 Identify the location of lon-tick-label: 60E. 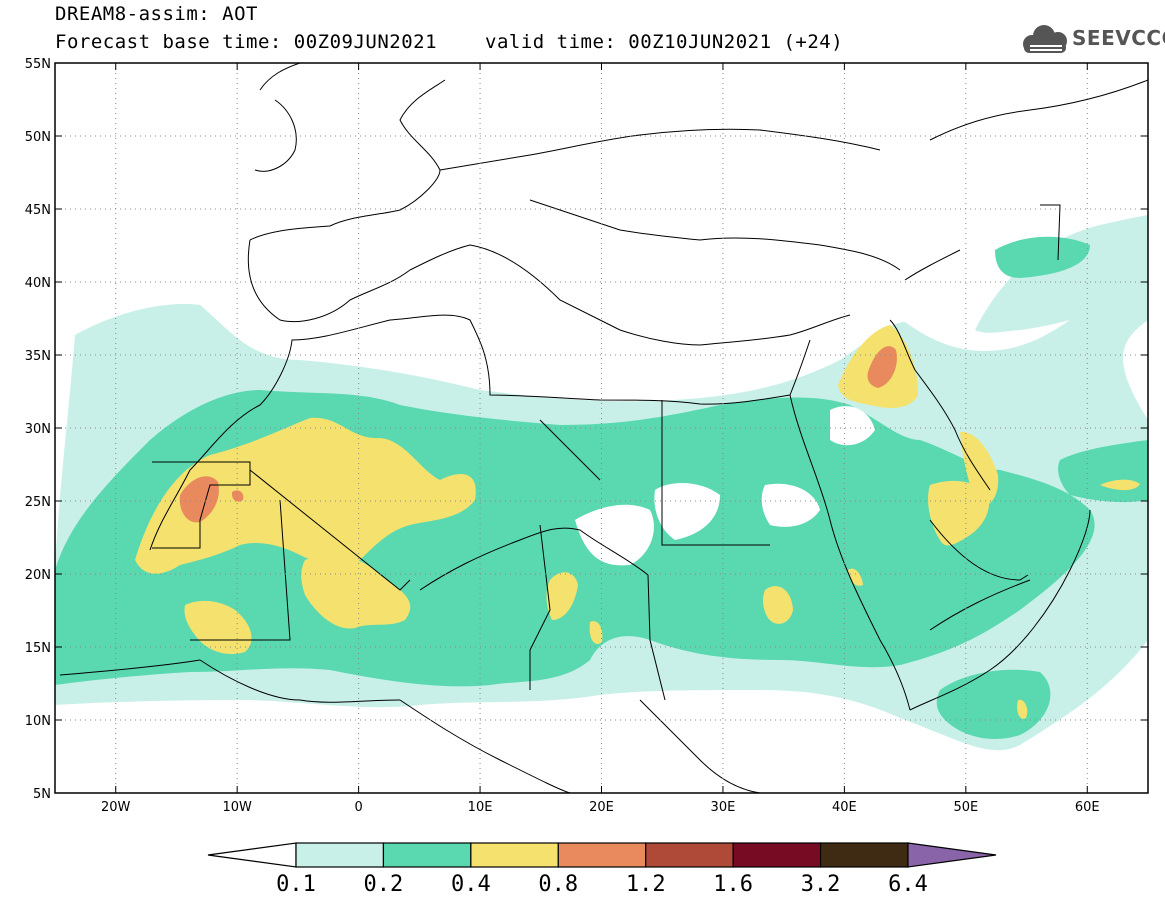
(1087, 807).